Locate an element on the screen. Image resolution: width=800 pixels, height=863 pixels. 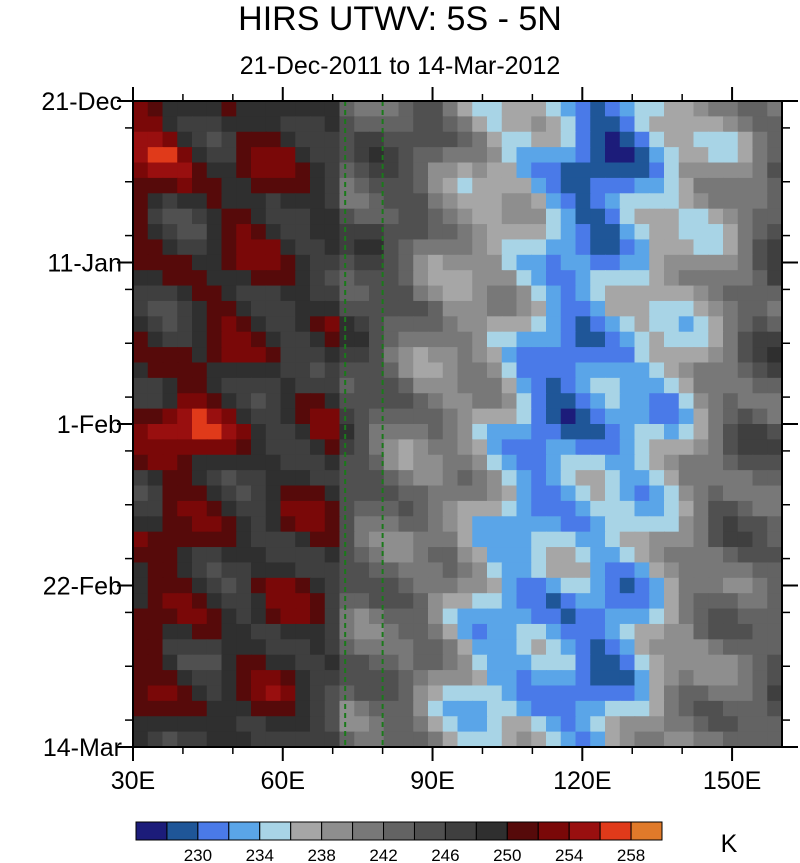
colorbar-tick-label: 234 is located at coordinates (260, 854).